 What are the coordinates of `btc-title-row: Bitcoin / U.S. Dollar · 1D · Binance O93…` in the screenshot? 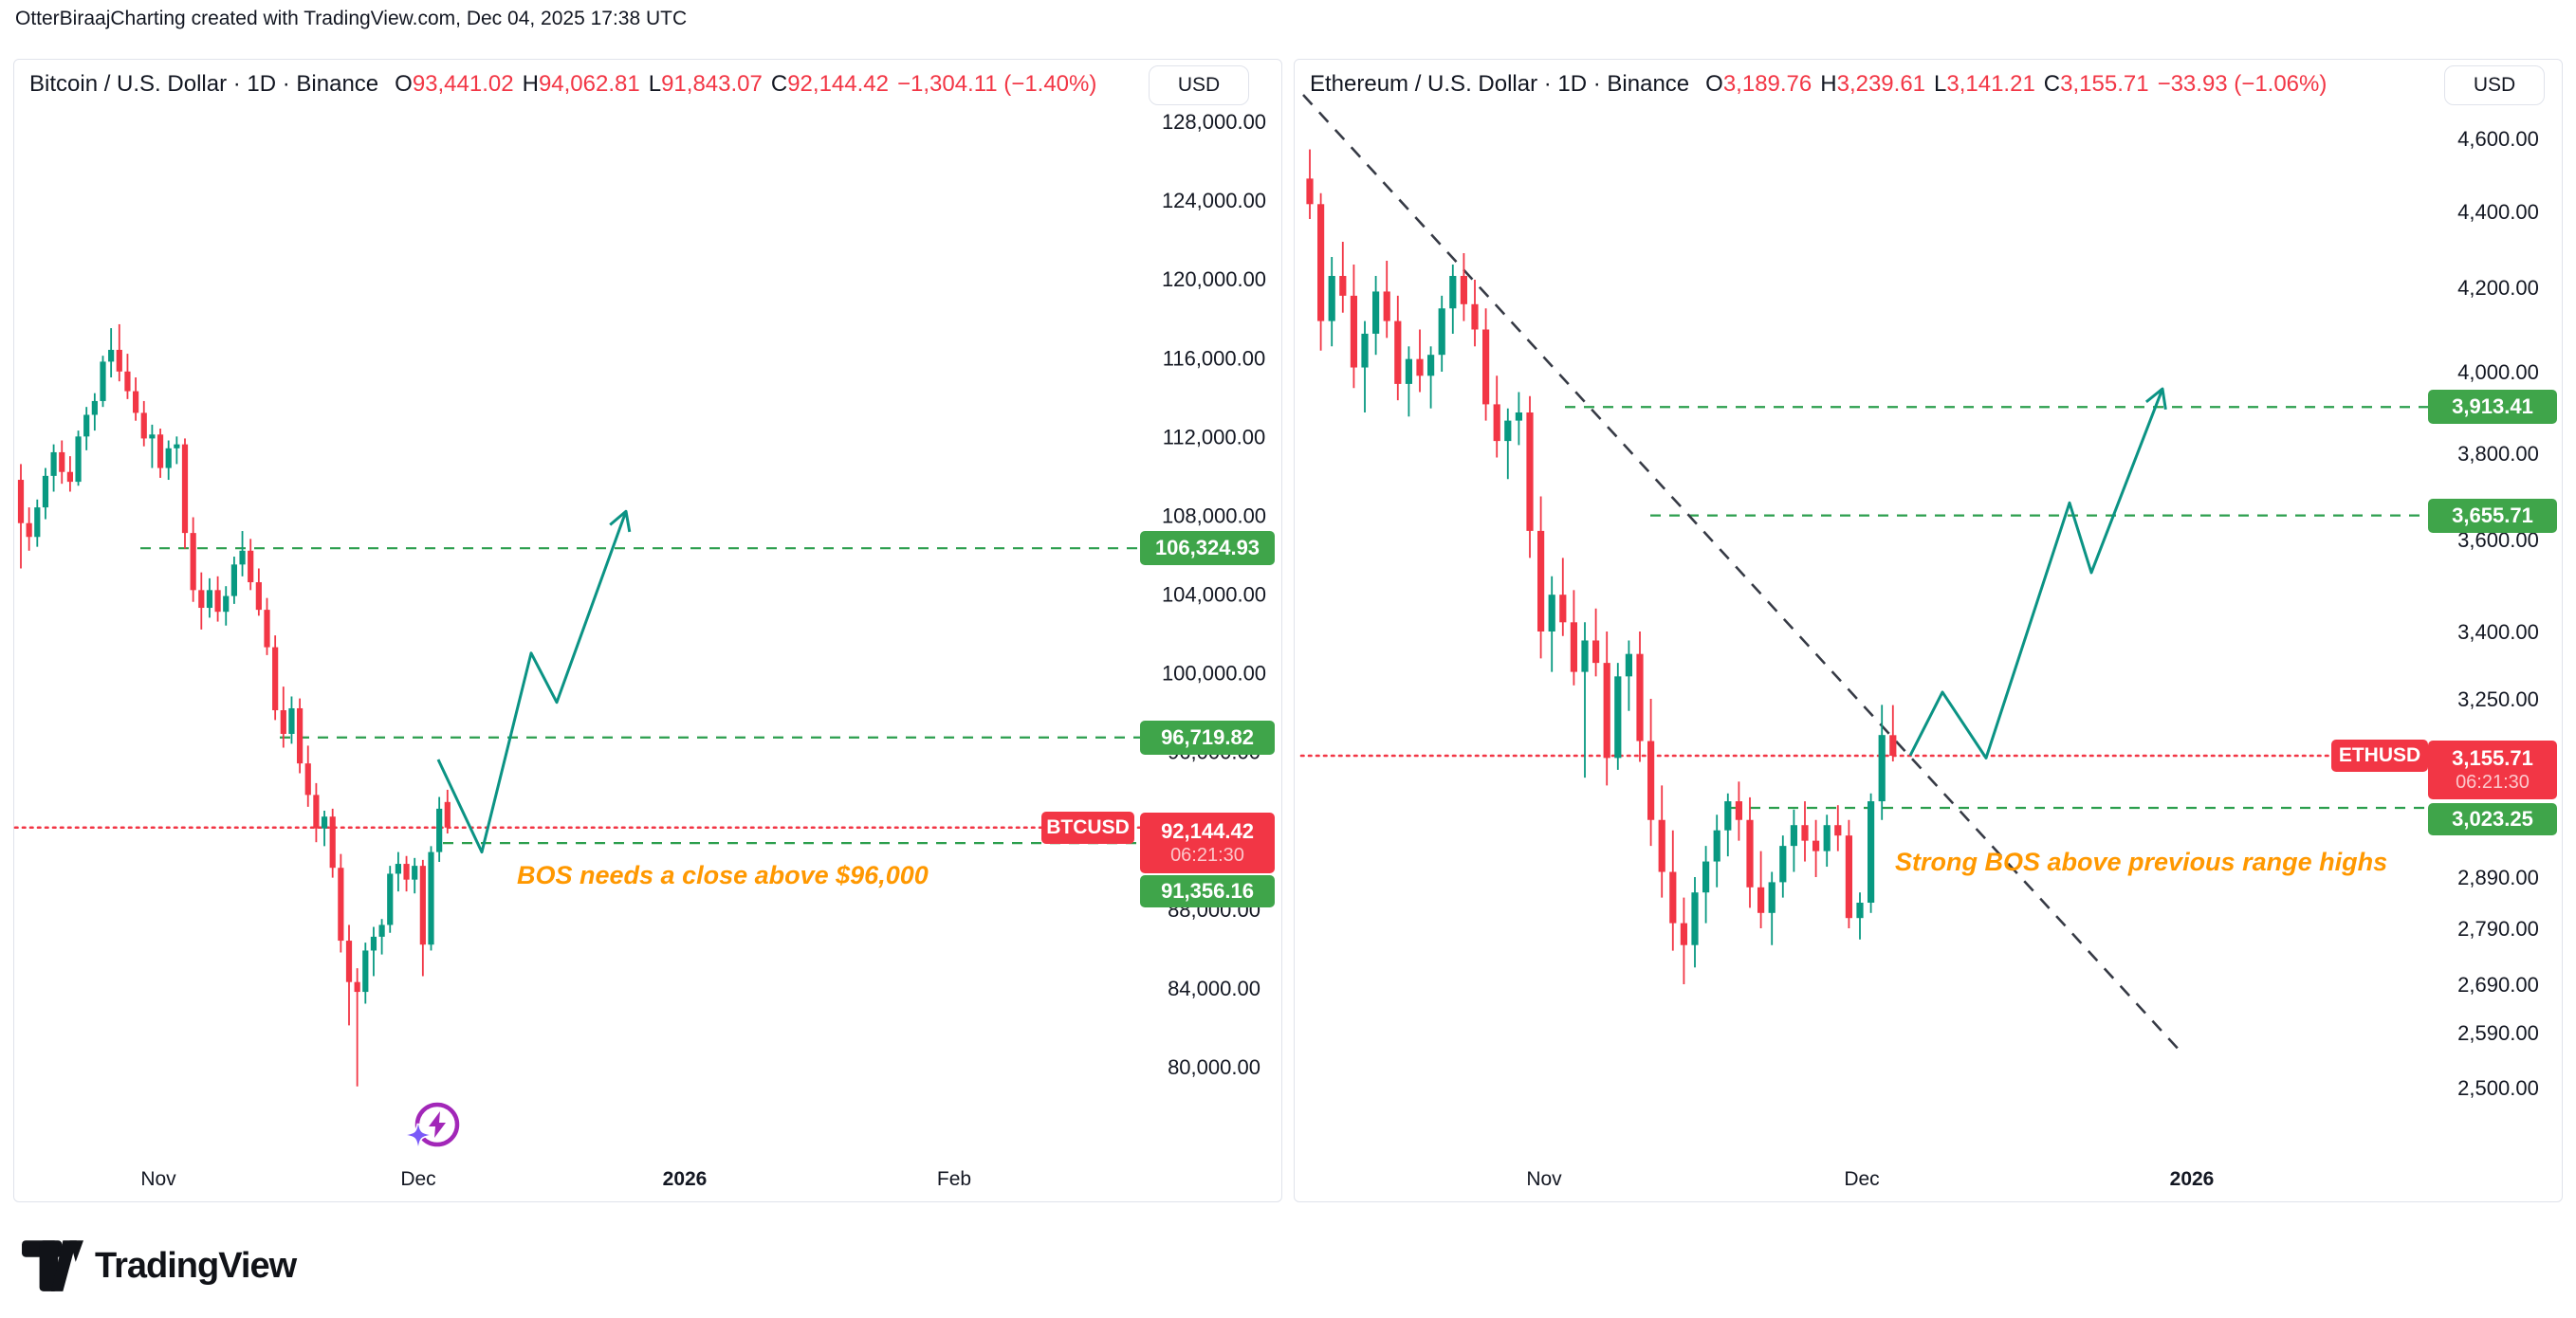 It's located at (562, 84).